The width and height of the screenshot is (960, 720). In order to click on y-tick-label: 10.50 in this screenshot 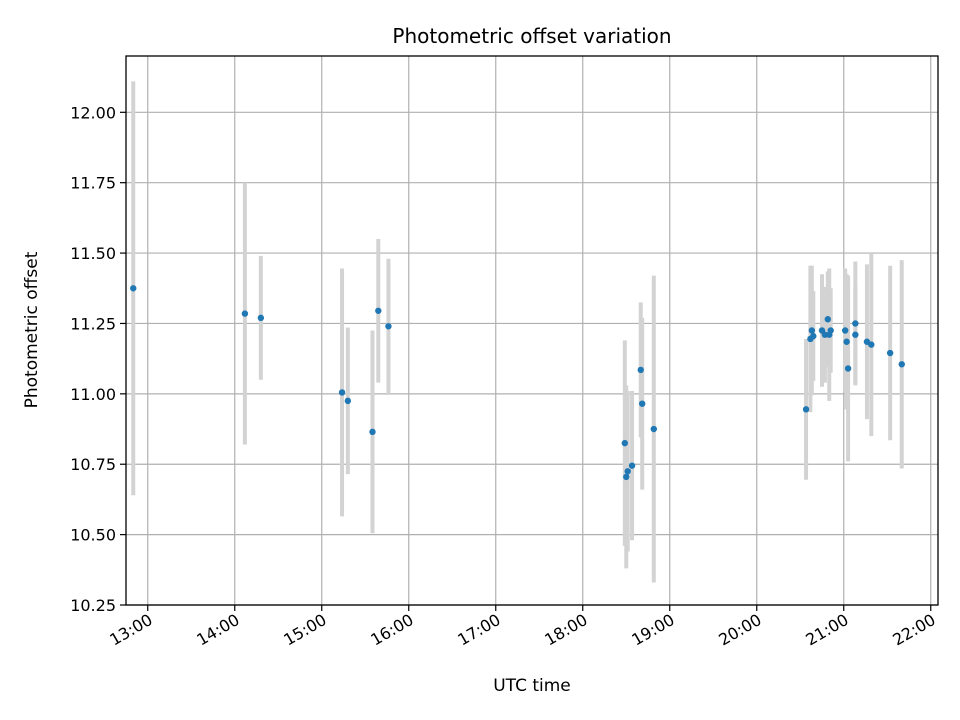, I will do `click(93, 535)`.